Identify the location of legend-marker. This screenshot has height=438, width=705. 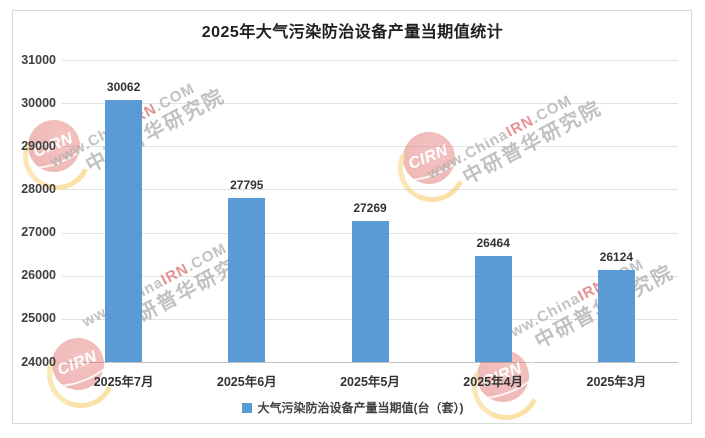
(246, 407).